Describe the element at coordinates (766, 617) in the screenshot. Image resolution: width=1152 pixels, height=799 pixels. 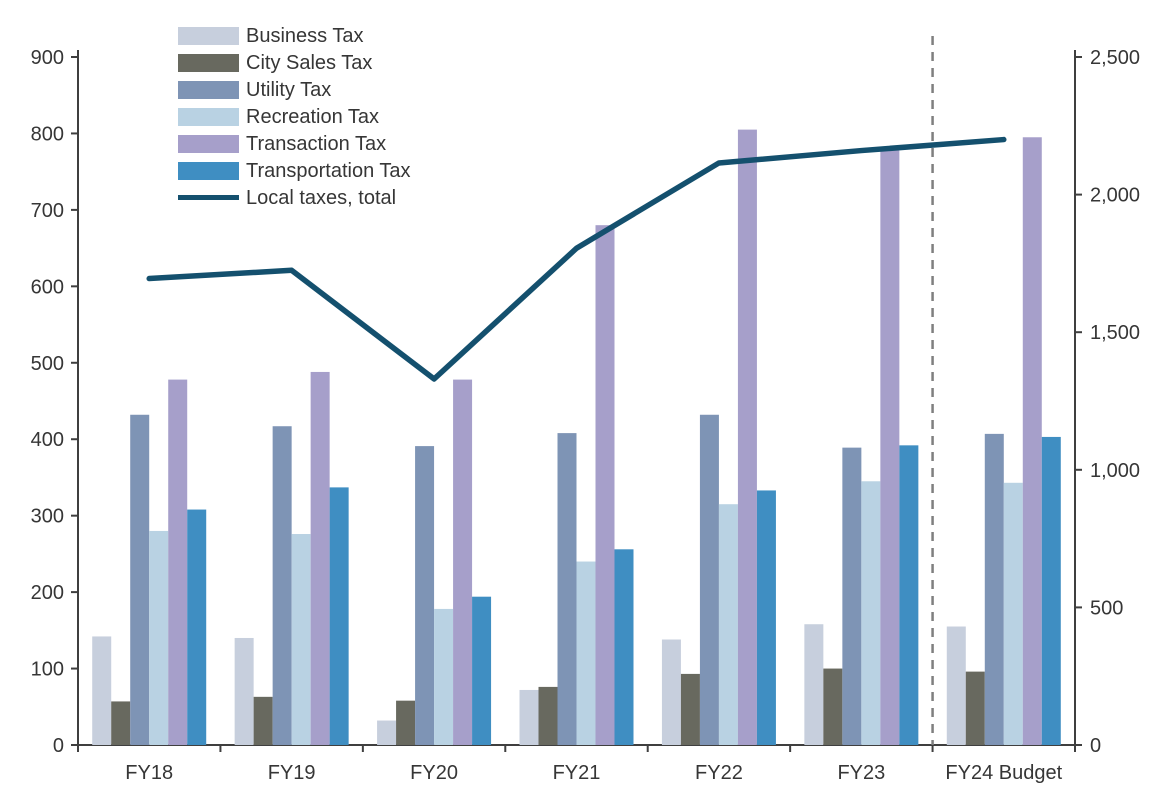
I see `bar-series5-cat4` at that location.